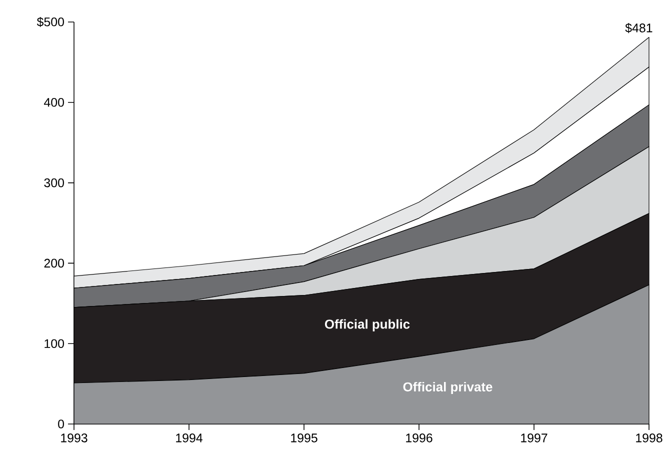 The image size is (664, 462). What do you see at coordinates (367, 325) in the screenshot?
I see `series-label: Official public` at bounding box center [367, 325].